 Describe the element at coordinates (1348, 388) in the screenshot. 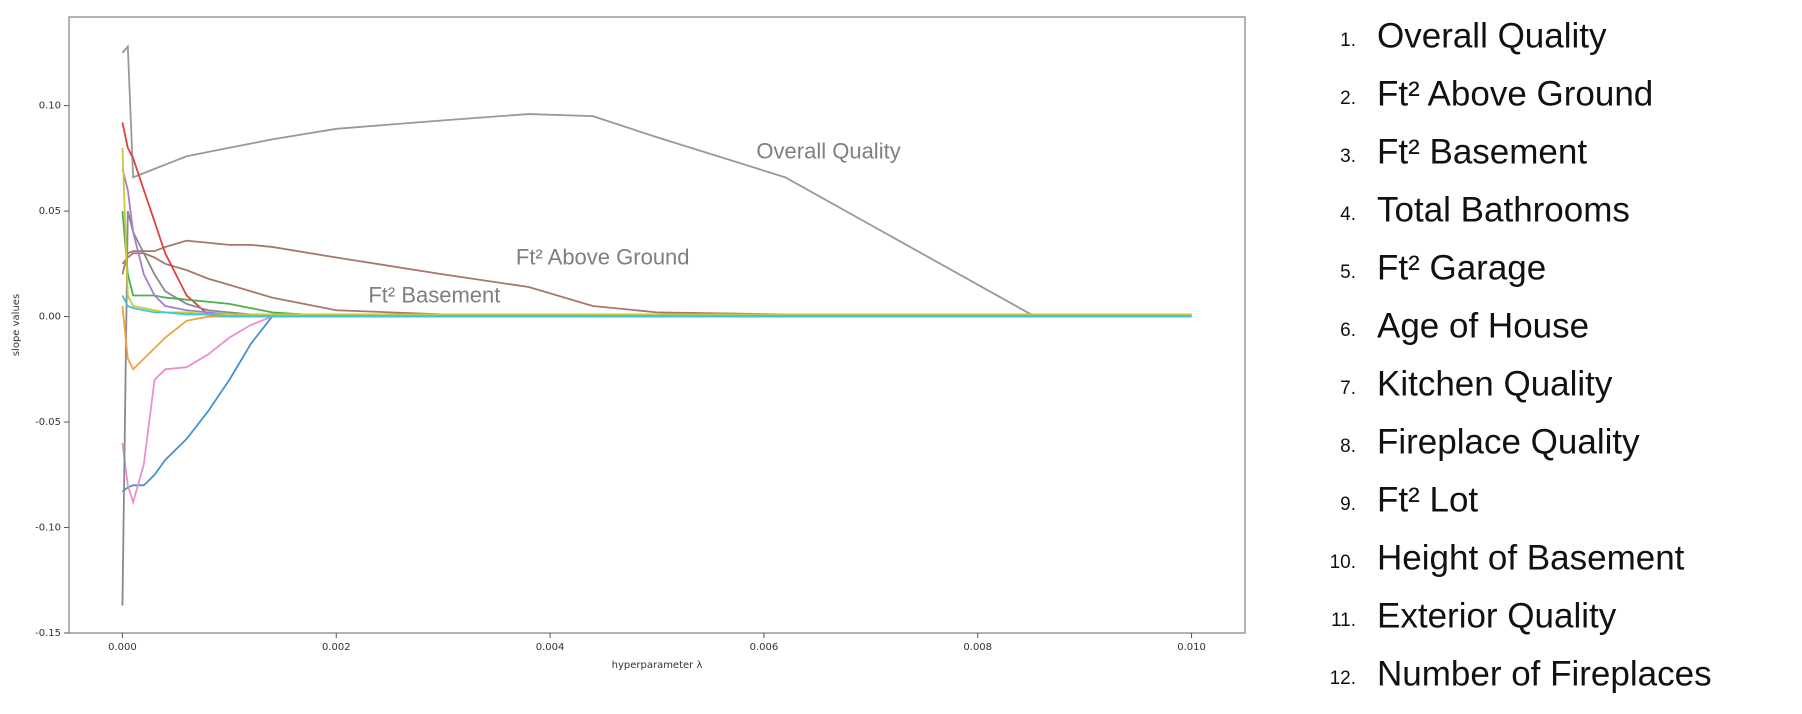

I see `list-number: 7.` at that location.